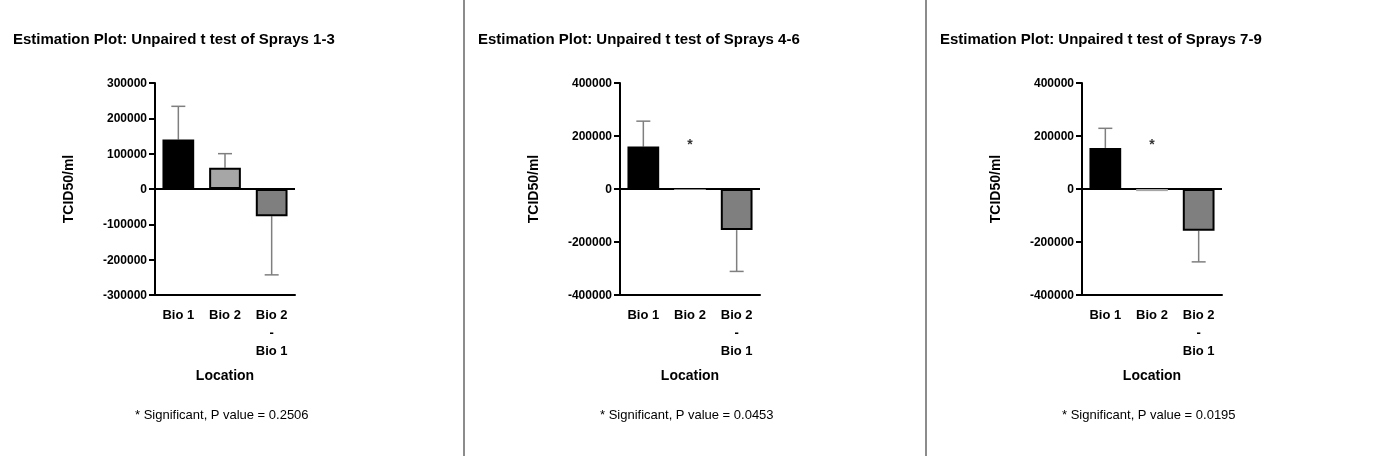 This screenshot has width=1390, height=456. Describe the element at coordinates (125, 224) in the screenshot. I see `y-tick-label: -100000` at that location.